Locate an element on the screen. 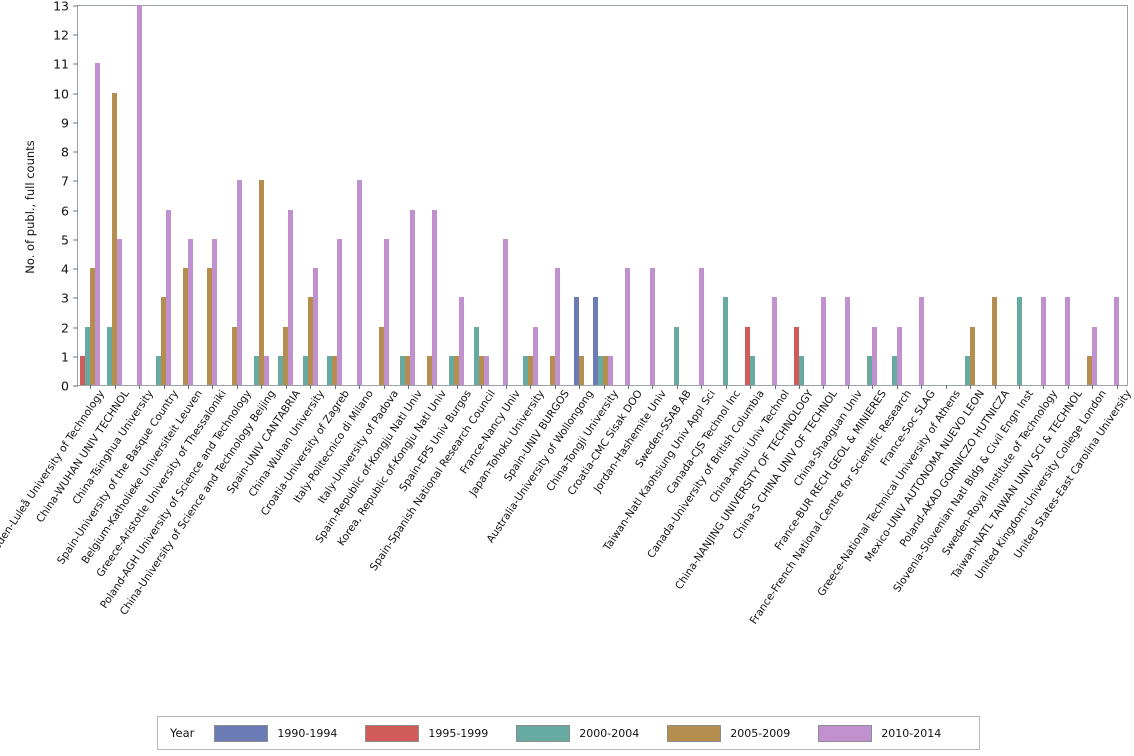  y-axis-tick-label: 6 is located at coordinates (65, 211).